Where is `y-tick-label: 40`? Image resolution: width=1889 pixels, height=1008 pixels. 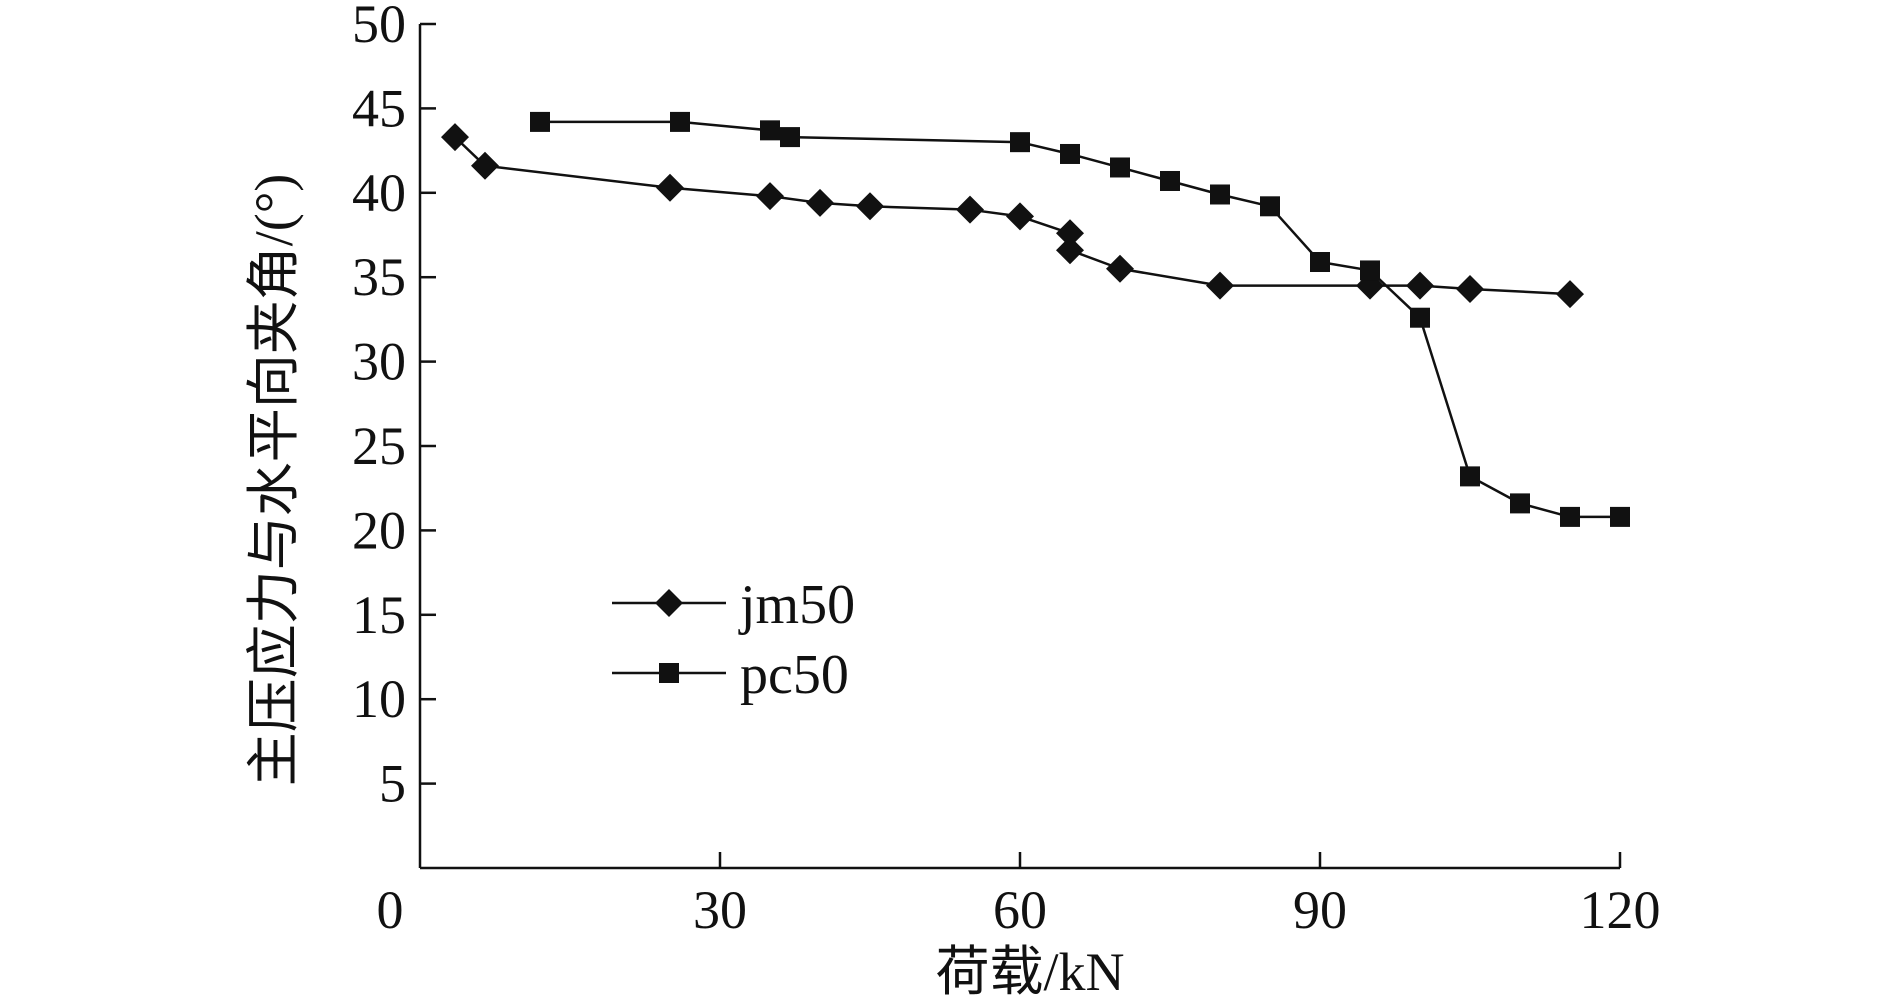
y-tick-label: 40 is located at coordinates (379, 193).